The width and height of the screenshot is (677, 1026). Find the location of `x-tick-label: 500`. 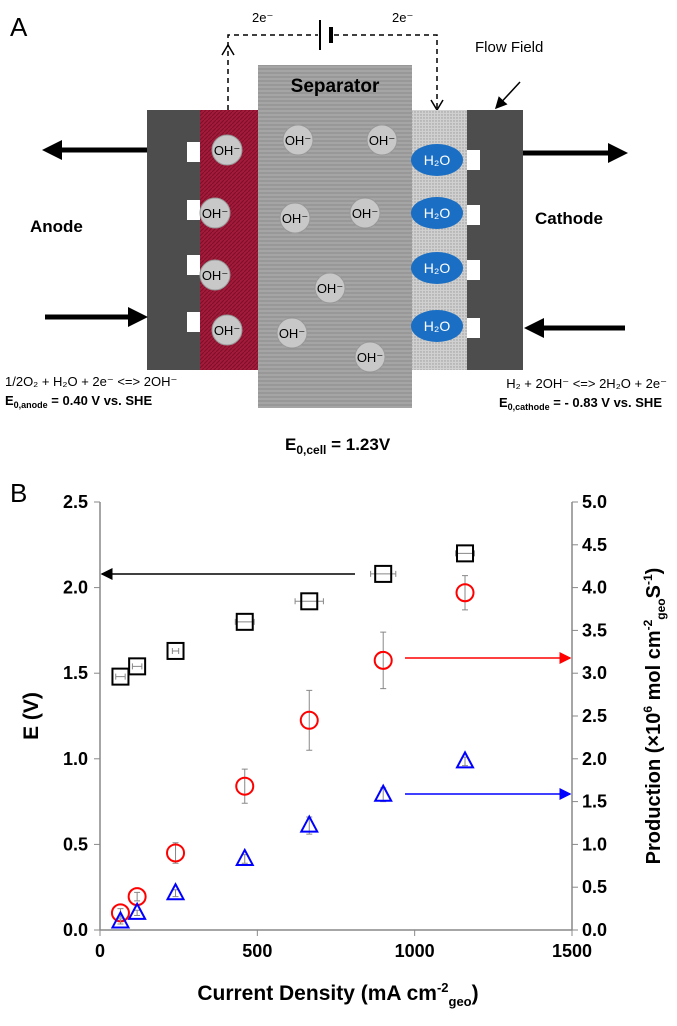

x-tick-label: 500 is located at coordinates (257, 951).